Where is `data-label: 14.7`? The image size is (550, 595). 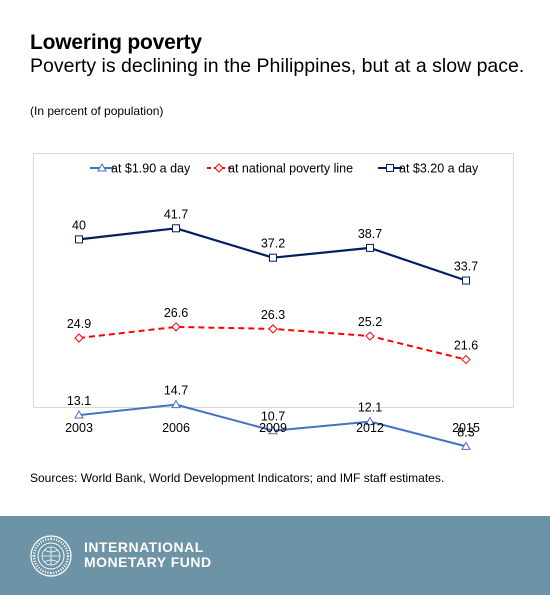 data-label: 14.7 is located at coordinates (176, 391).